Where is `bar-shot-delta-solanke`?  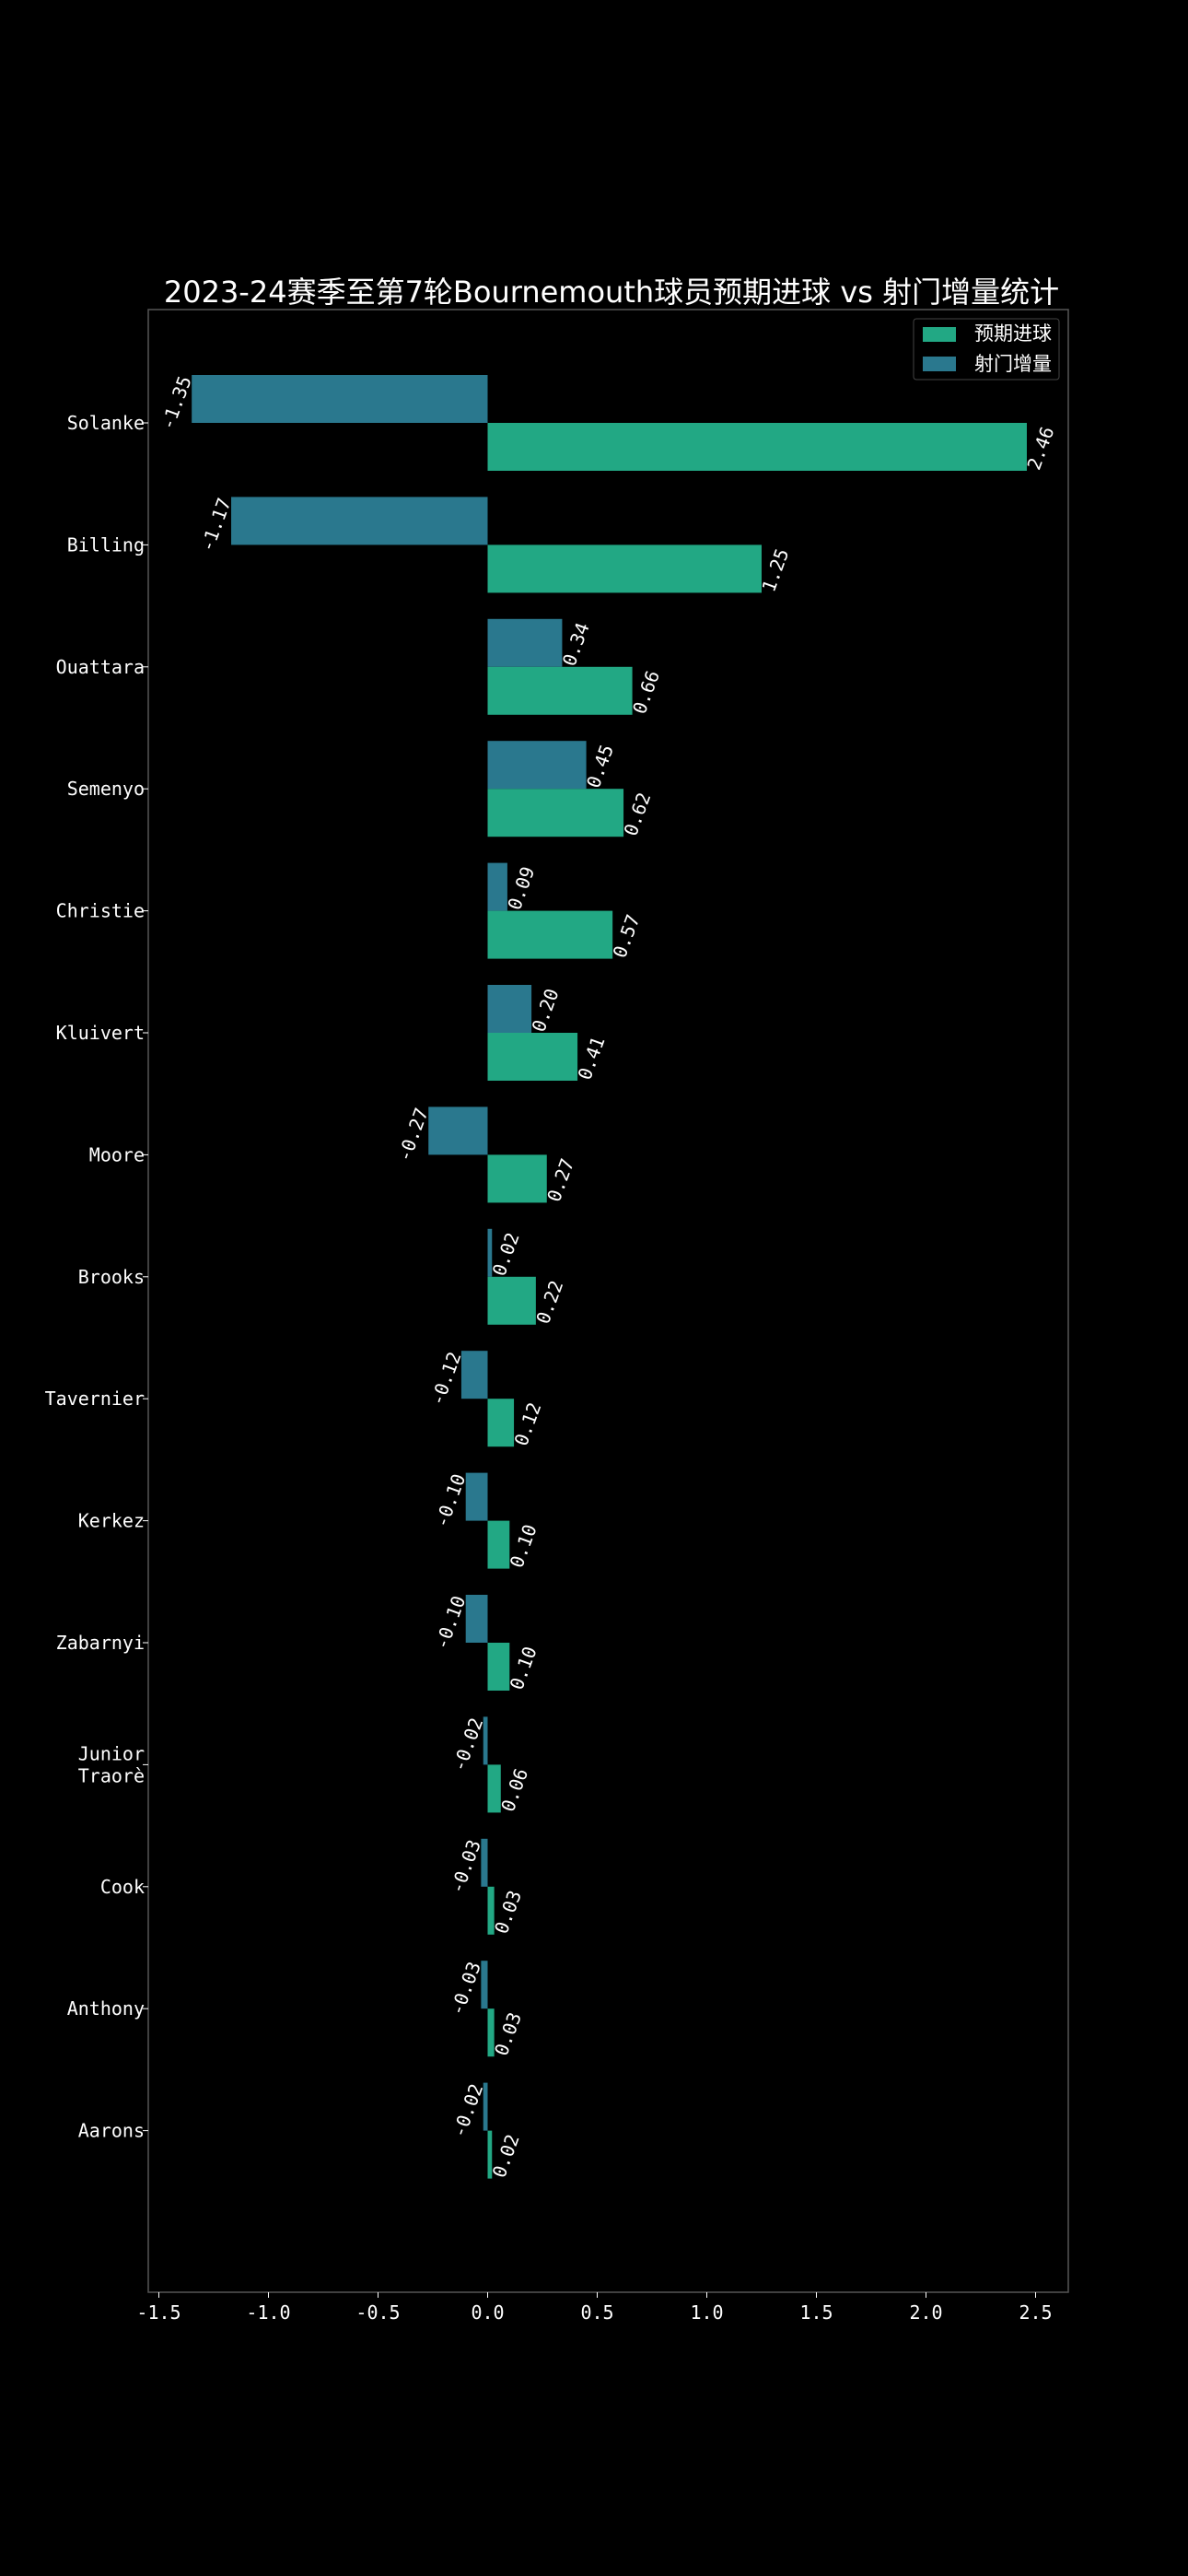 bar-shot-delta-solanke is located at coordinates (340, 399).